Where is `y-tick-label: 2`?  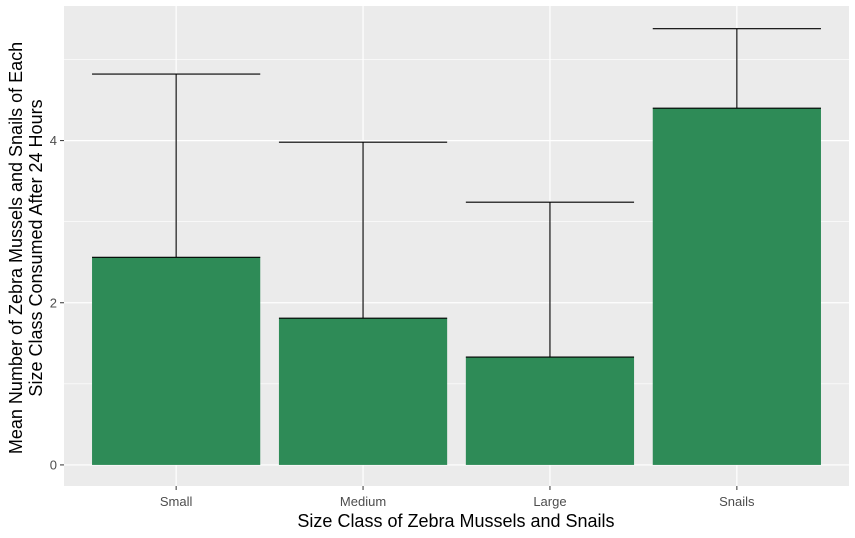
y-tick-label: 2 is located at coordinates (53, 302).